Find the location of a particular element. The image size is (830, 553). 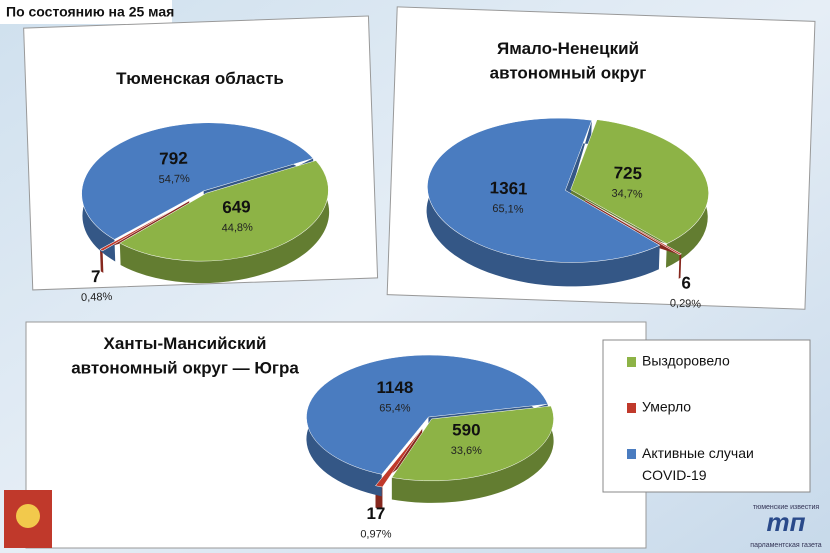

share-label: 54,7% is located at coordinates (174, 179).